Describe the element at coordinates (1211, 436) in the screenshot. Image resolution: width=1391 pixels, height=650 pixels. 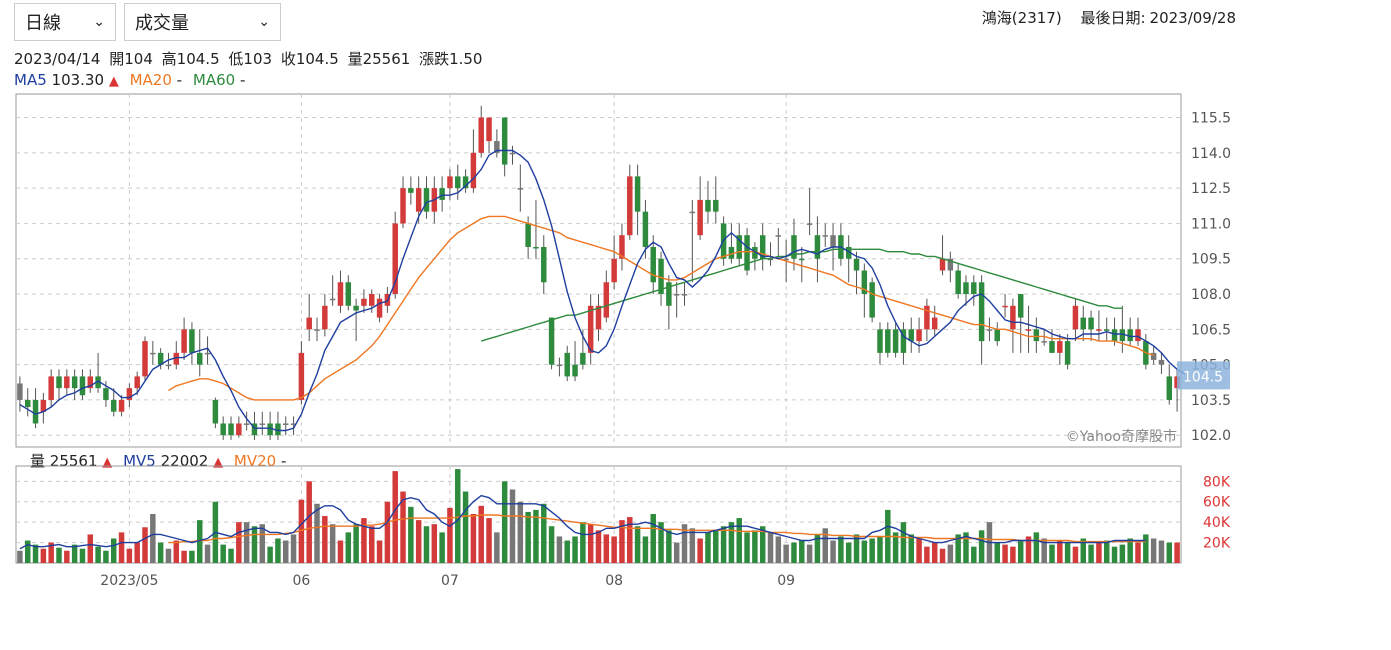
I see `price-tick-label: 102.0` at that location.